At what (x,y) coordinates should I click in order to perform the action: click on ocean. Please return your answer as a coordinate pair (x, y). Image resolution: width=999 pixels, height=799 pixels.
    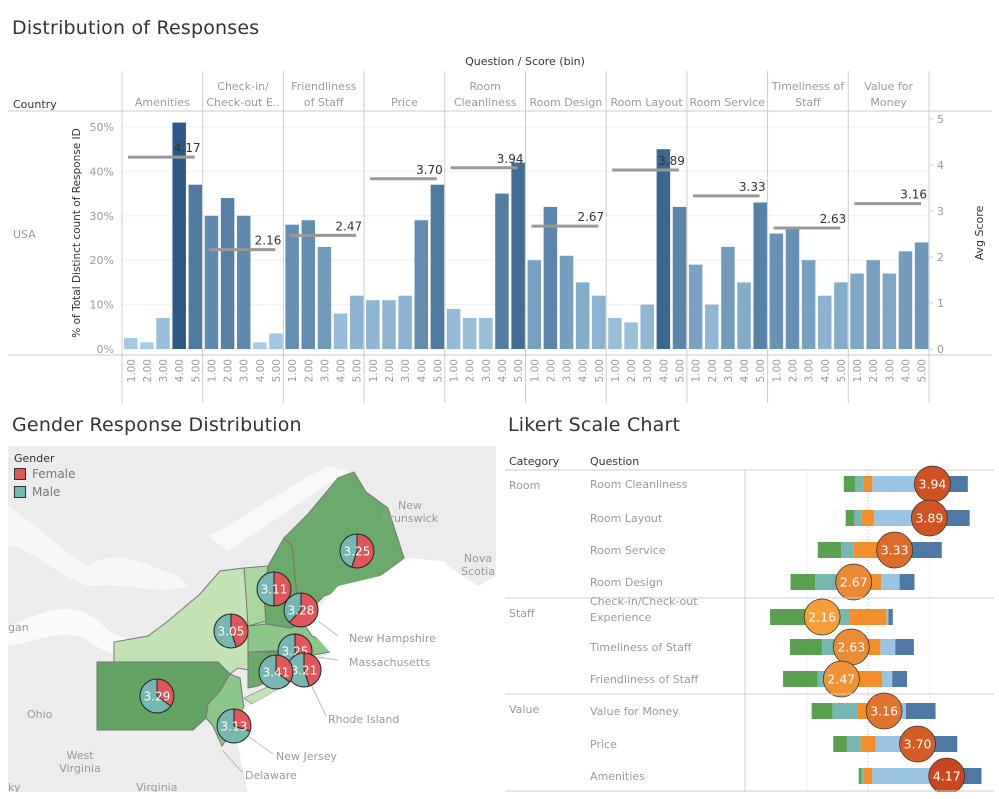
    Looking at the image, I should click on (365, 675).